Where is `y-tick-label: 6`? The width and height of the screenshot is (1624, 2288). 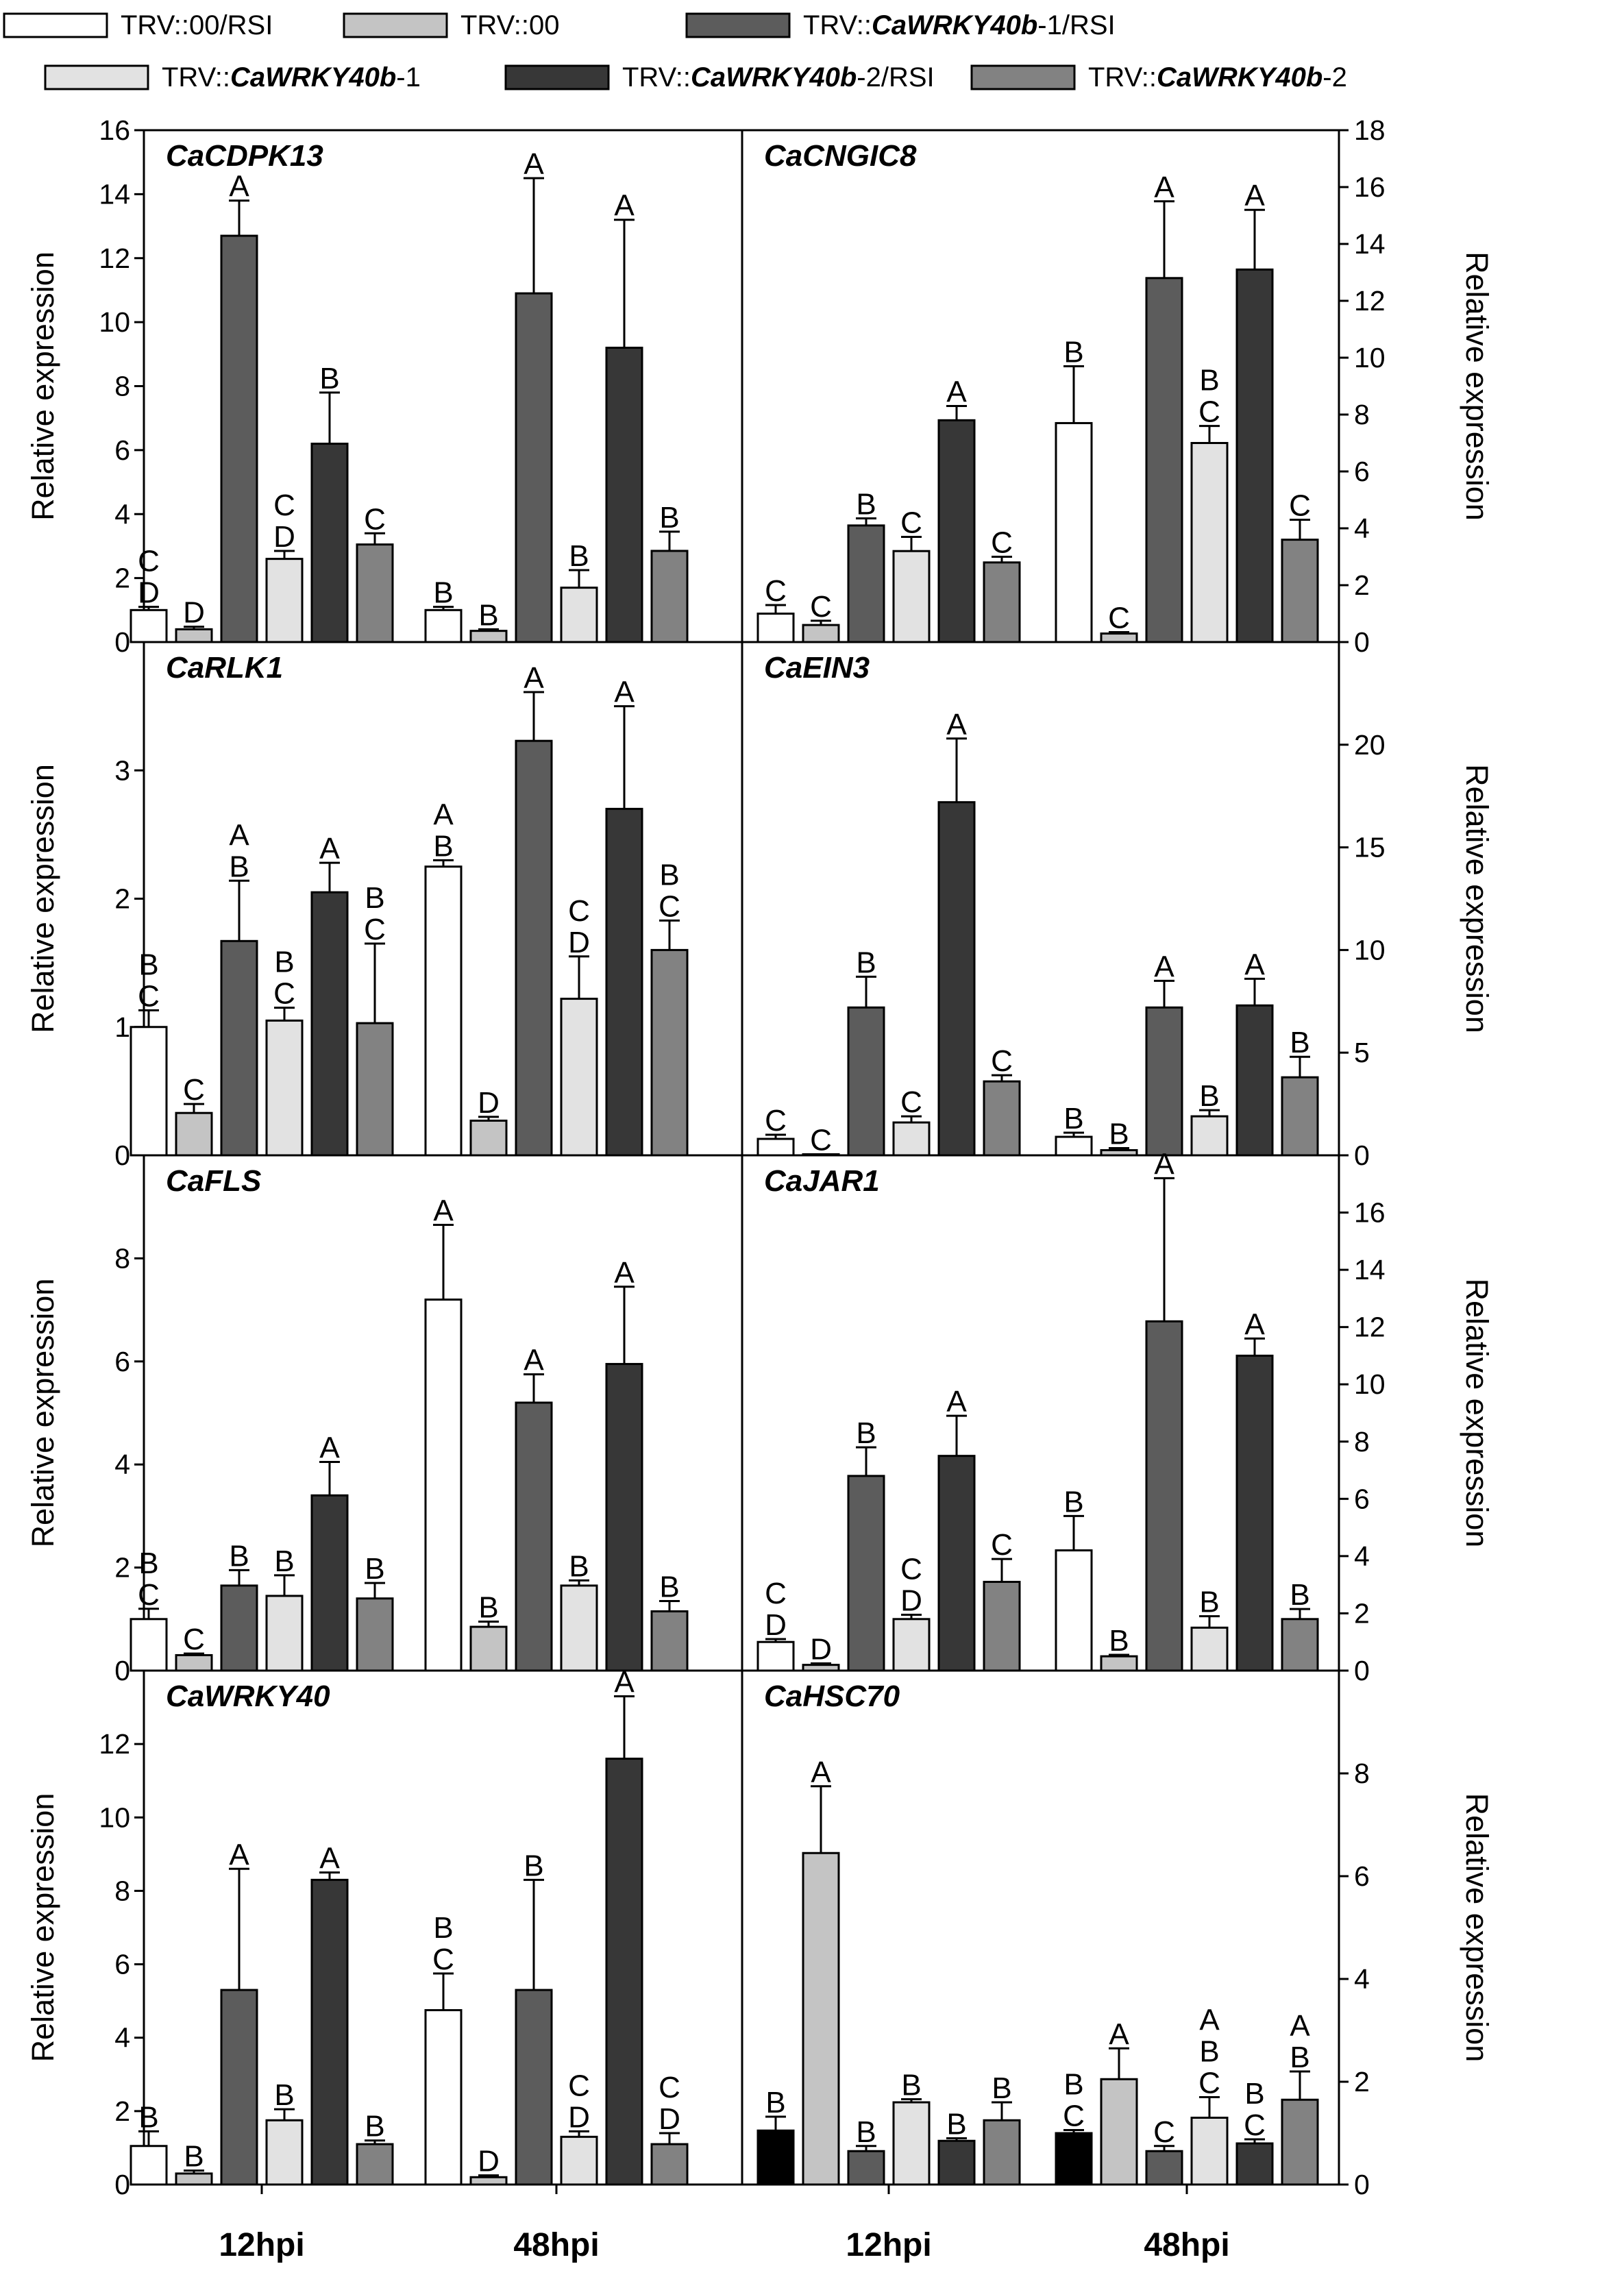 y-tick-label: 6 is located at coordinates (1362, 1498).